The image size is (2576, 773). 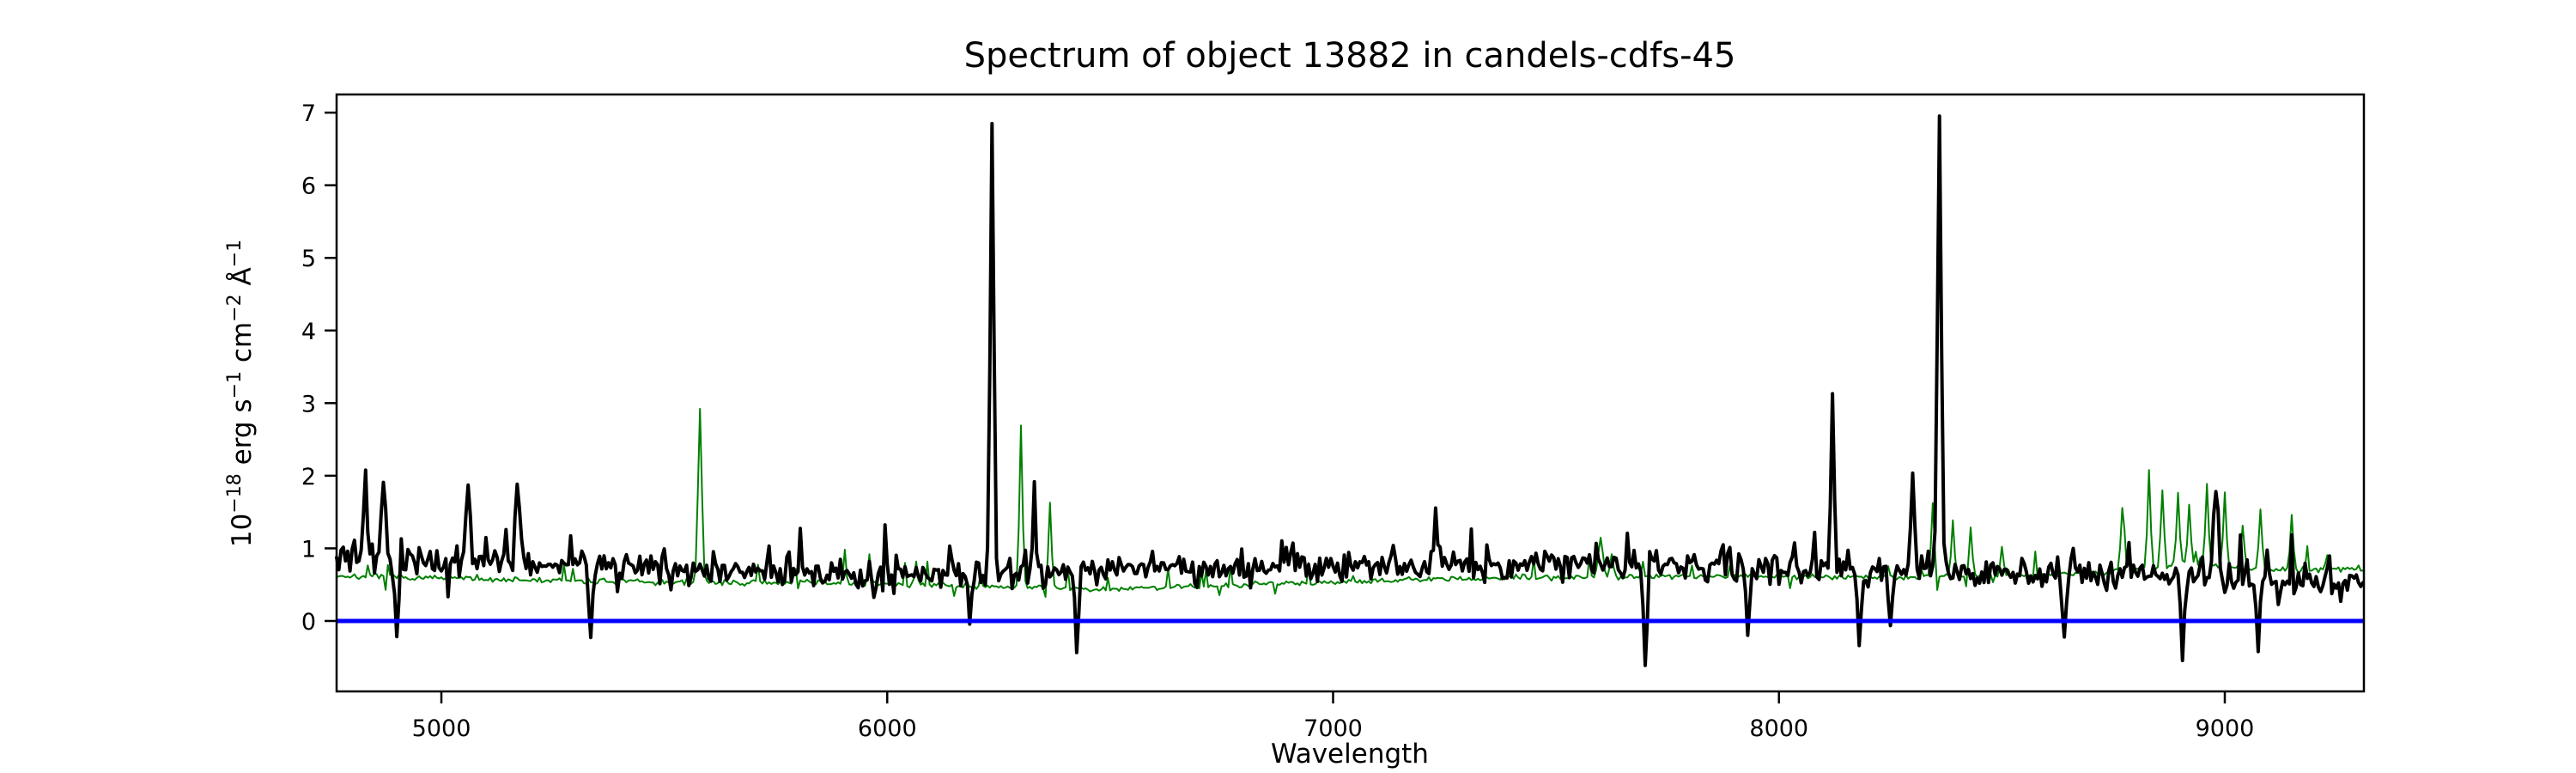 I want to click on x-tick-label: 7000, so click(x=1333, y=728).